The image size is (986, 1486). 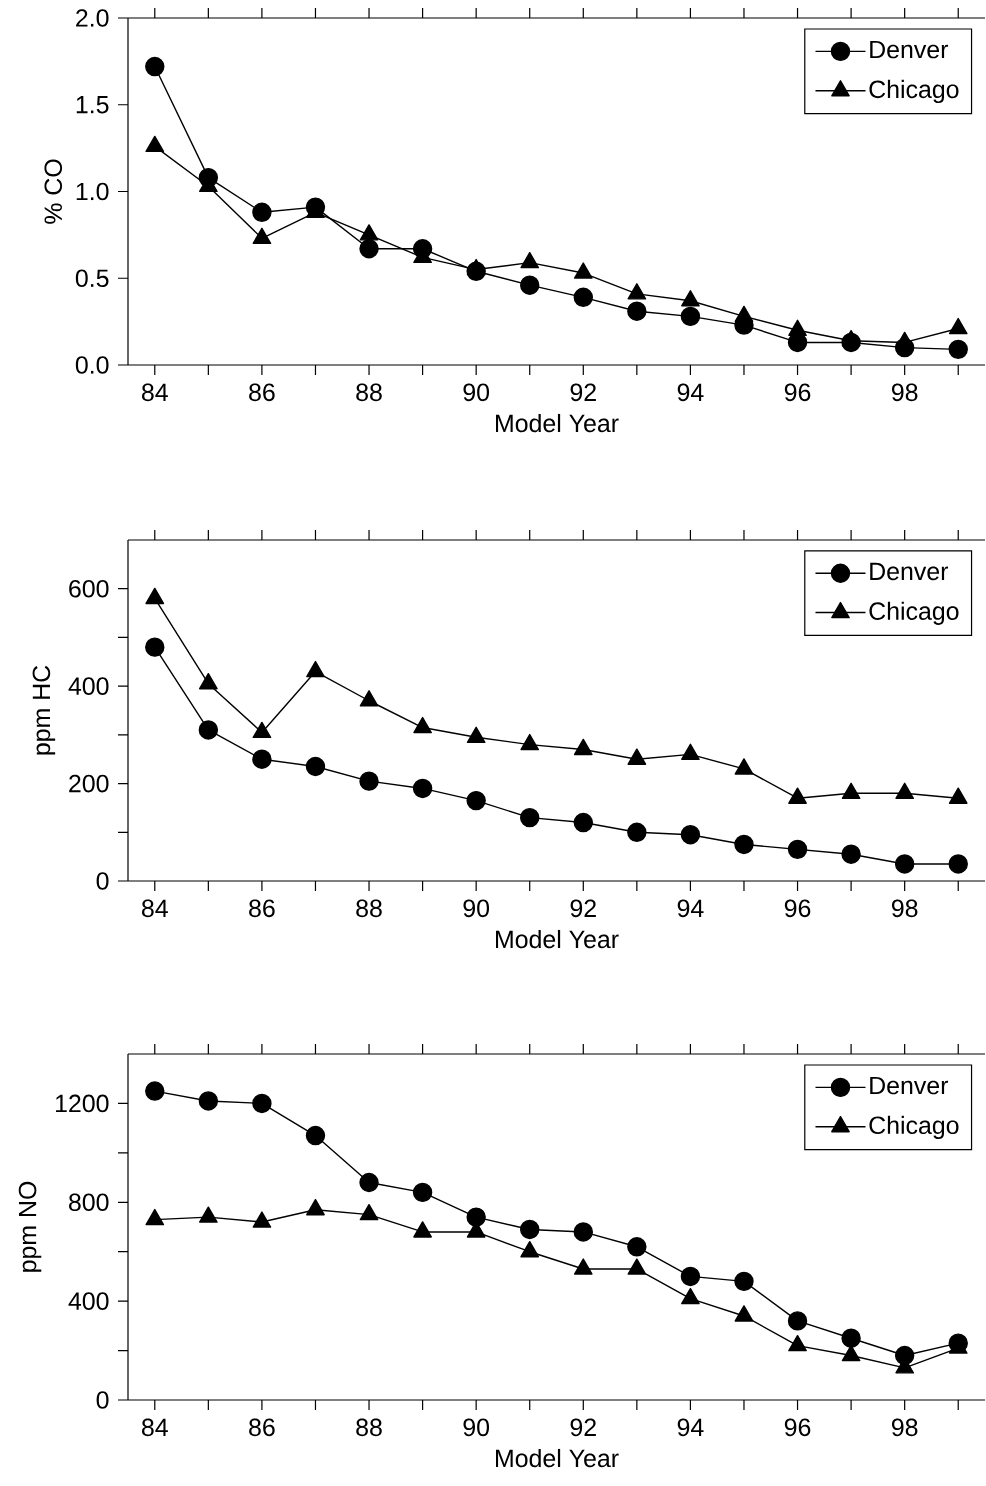 What do you see at coordinates (89, 783) in the screenshot?
I see `y-tick-label: 200` at bounding box center [89, 783].